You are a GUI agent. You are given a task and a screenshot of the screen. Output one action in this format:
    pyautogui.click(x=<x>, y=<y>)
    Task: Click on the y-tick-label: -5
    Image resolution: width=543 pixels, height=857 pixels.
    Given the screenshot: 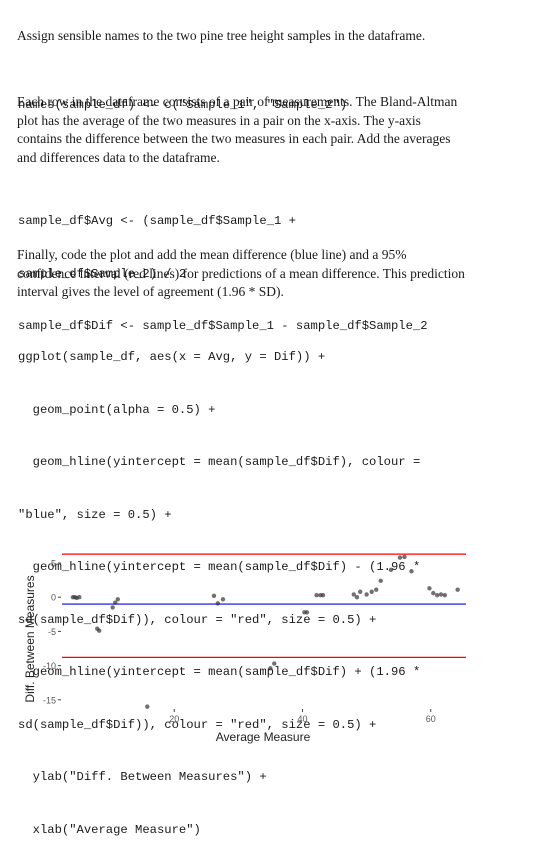 What is the action you would take?
    pyautogui.click(x=52, y=632)
    